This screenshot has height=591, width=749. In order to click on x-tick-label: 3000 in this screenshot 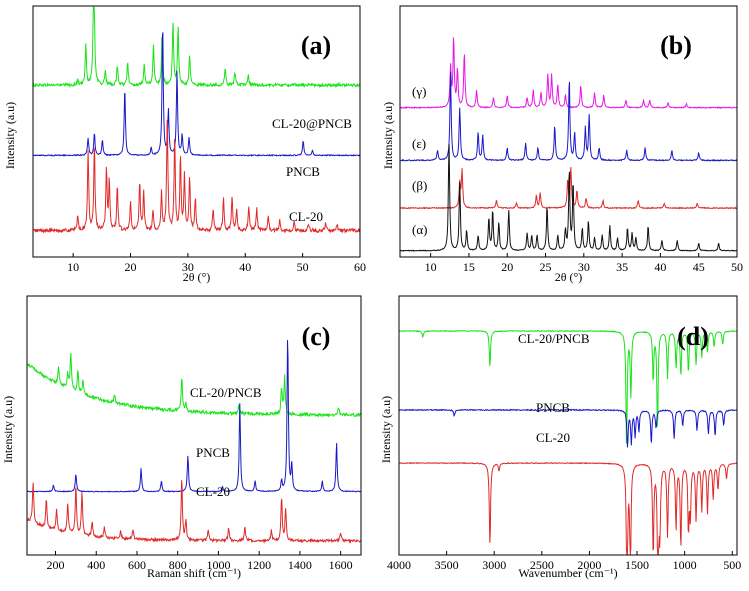, I will do `click(494, 565)`.